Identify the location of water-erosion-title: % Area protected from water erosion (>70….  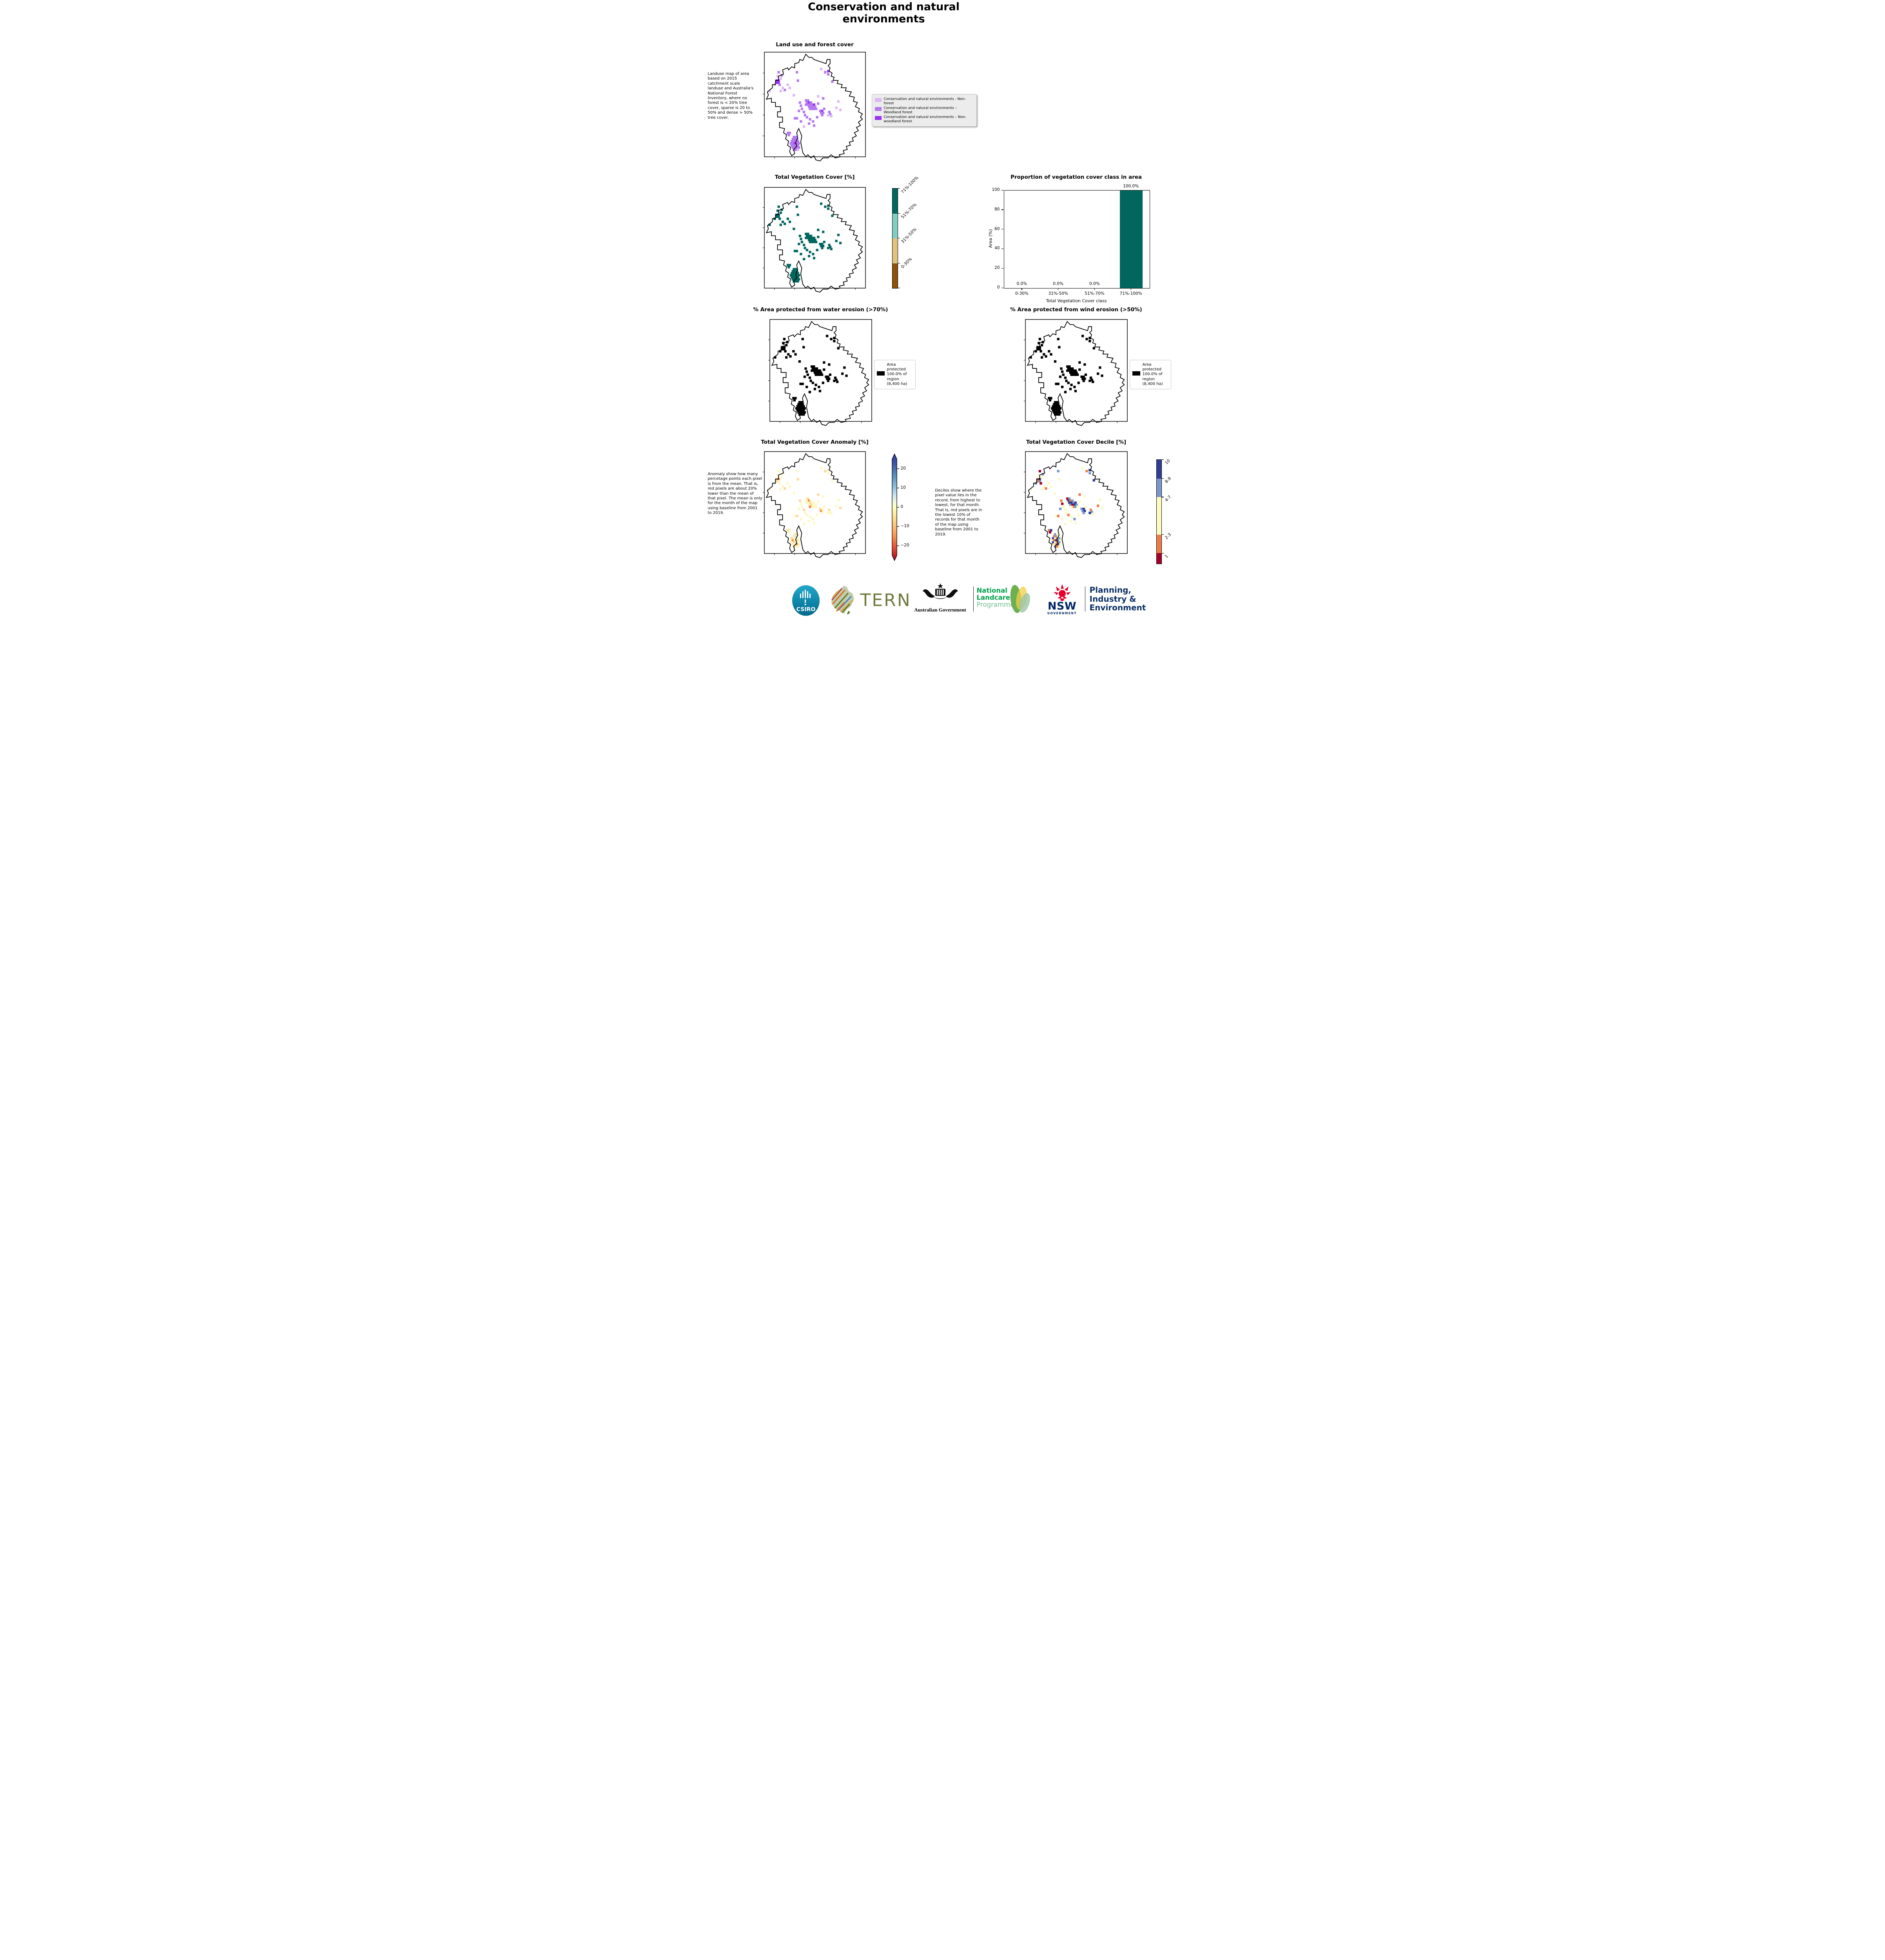
(820, 310).